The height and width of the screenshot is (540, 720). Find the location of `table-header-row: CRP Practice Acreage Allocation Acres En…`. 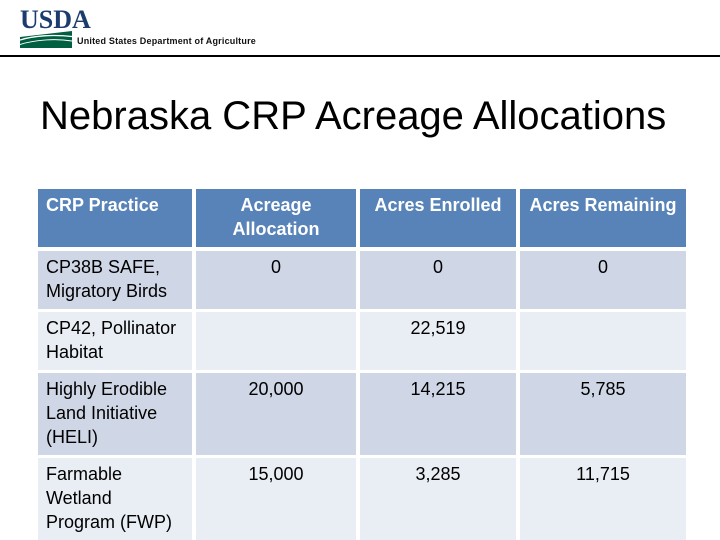

table-header-row: CRP Practice Acreage Allocation Acres En… is located at coordinates (362, 220).